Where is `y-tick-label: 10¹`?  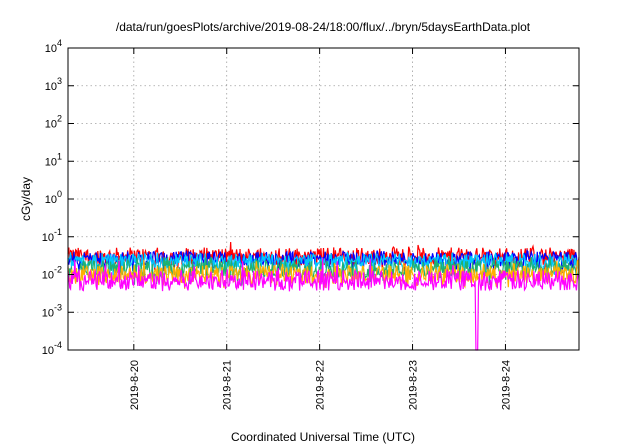 y-tick-label: 10¹ is located at coordinates (53, 159).